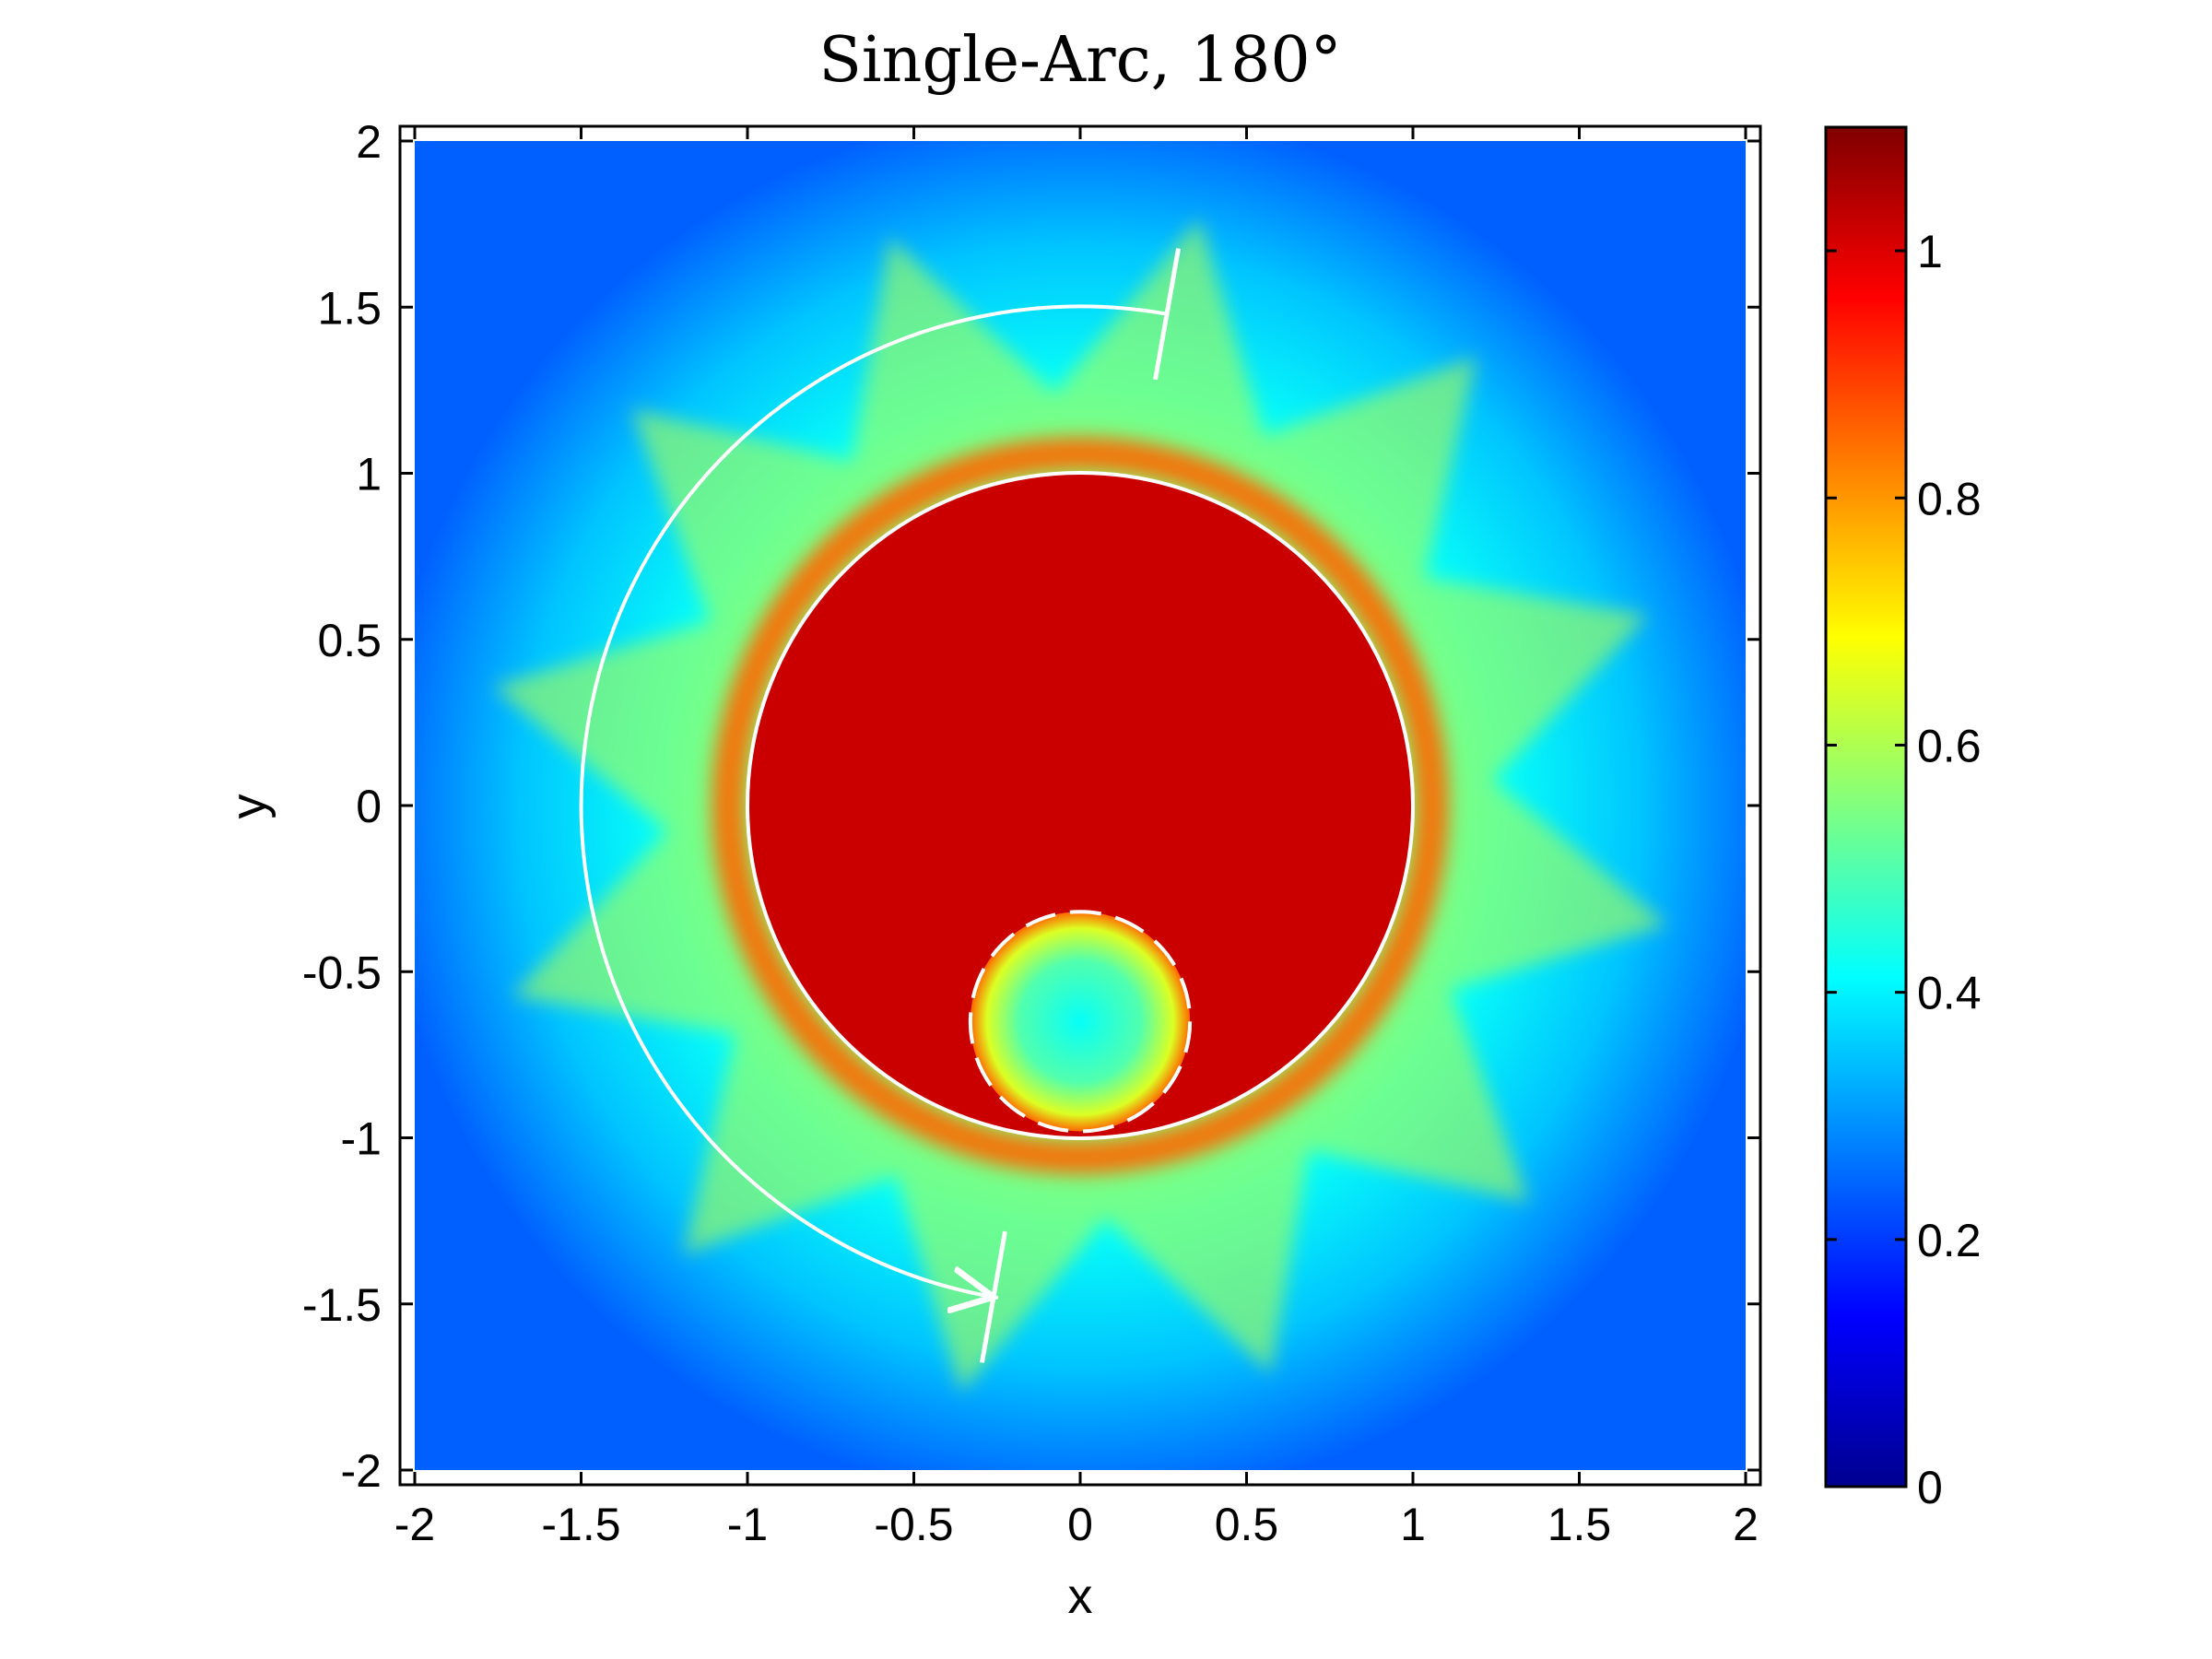  What do you see at coordinates (414, 1524) in the screenshot?
I see `x-tick-label: -2` at bounding box center [414, 1524].